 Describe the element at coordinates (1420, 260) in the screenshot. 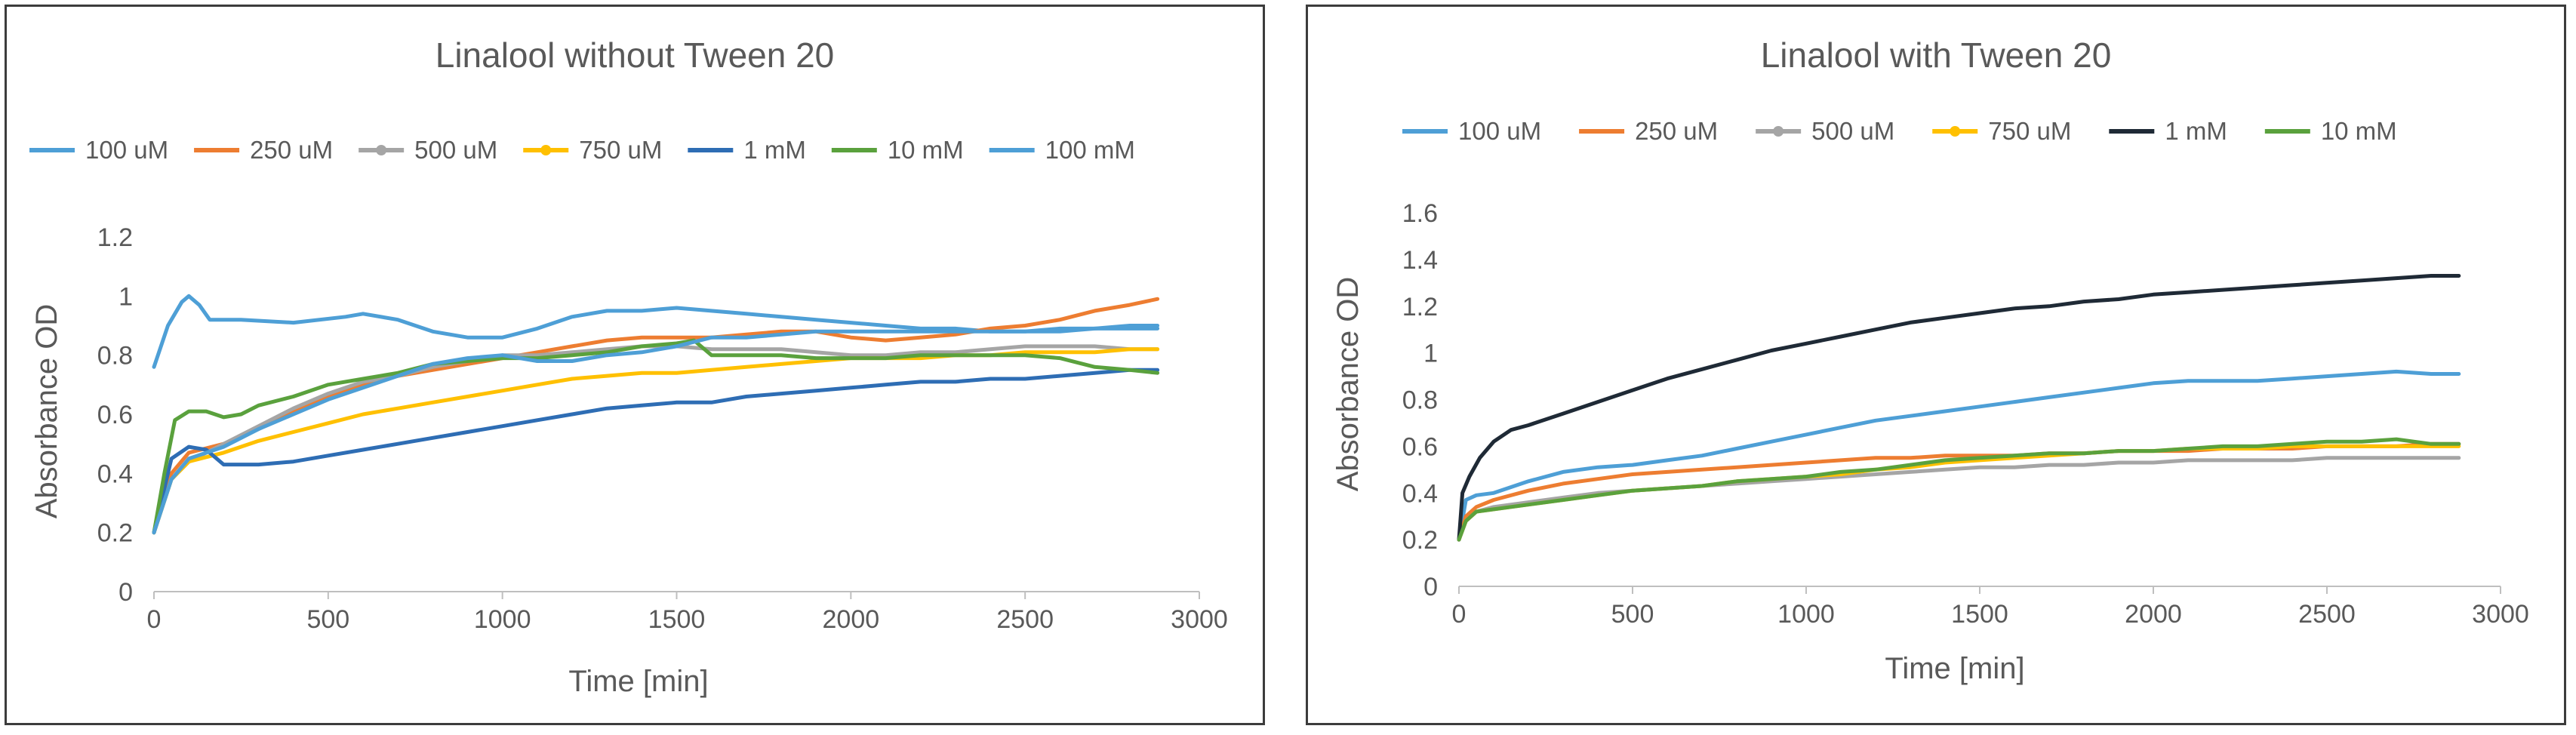

I see `y-tick-label: 1.4` at that location.